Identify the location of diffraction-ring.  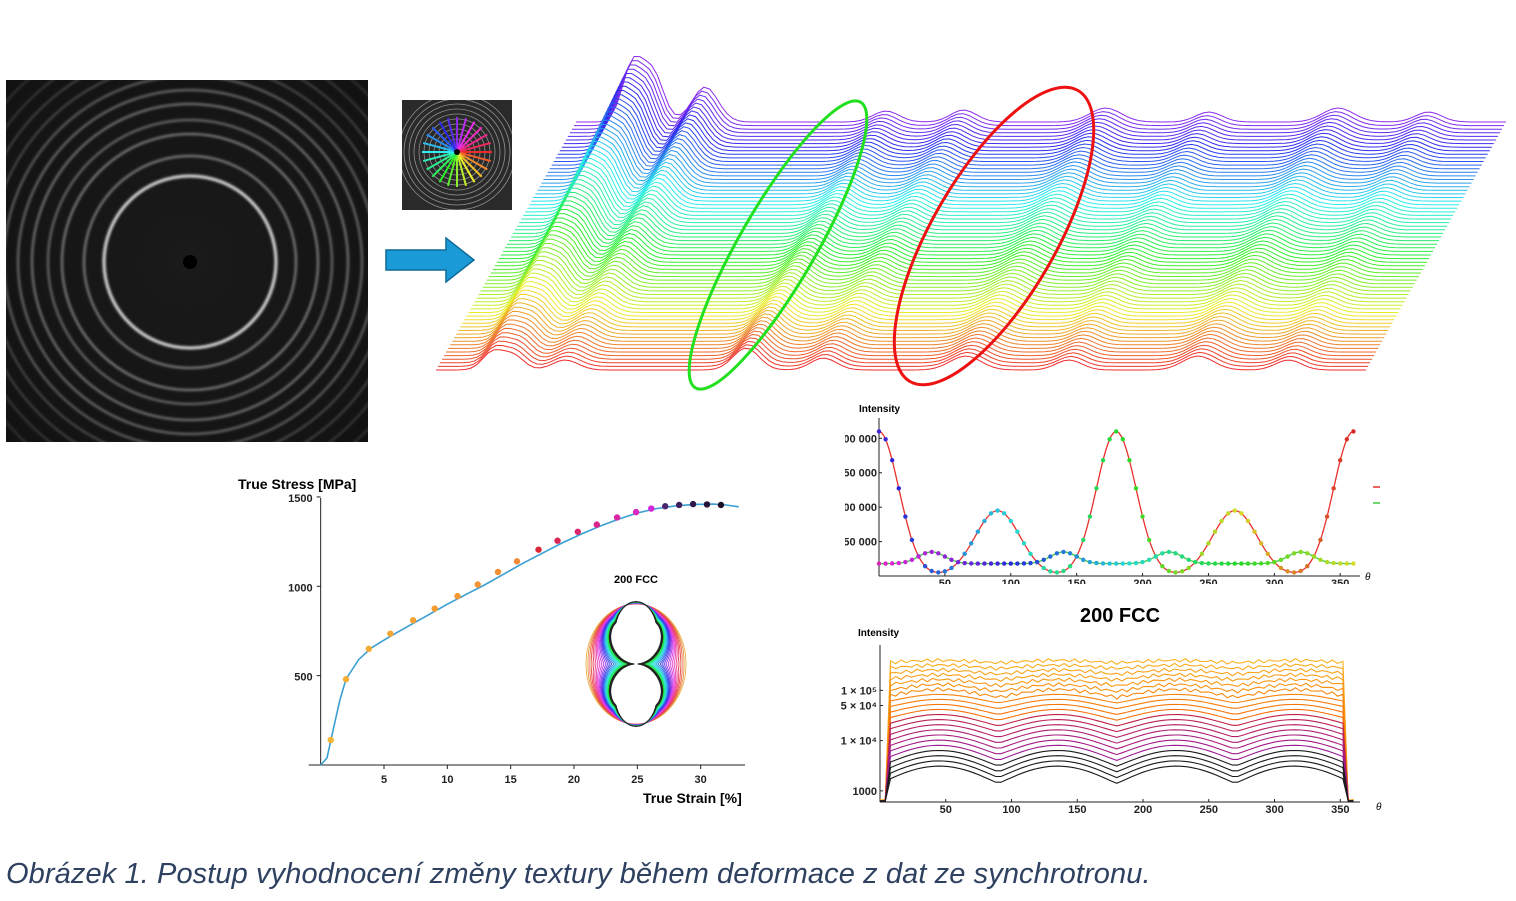
(190, 262).